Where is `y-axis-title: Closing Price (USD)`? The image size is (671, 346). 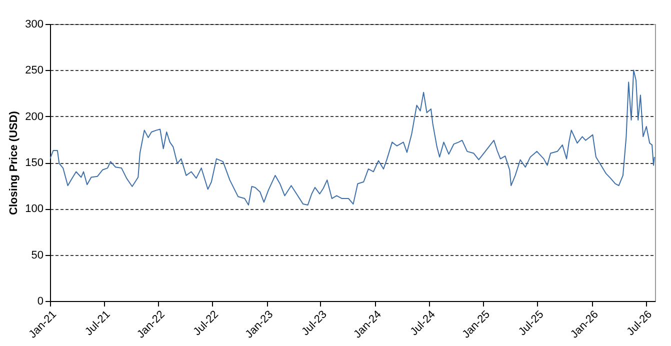 y-axis-title: Closing Price (USD) is located at coordinates (14, 162).